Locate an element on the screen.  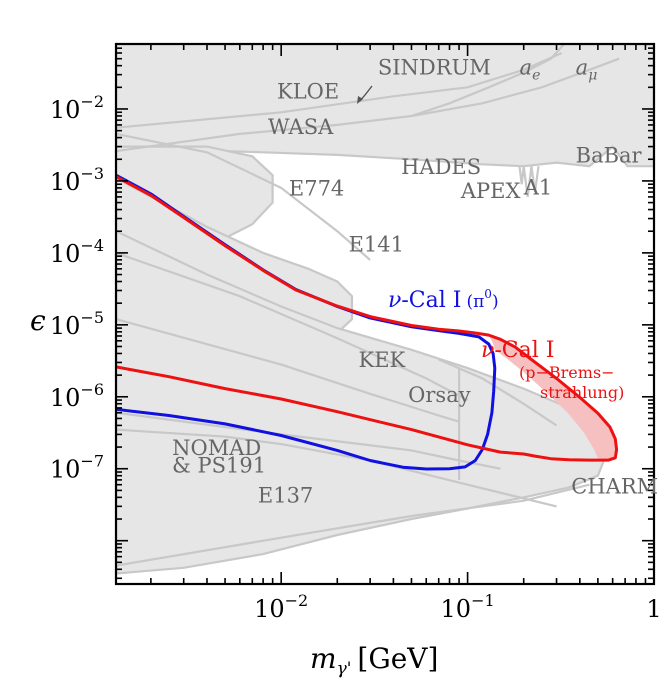
x-tick-label: 10⁻² is located at coordinates (281, 607).